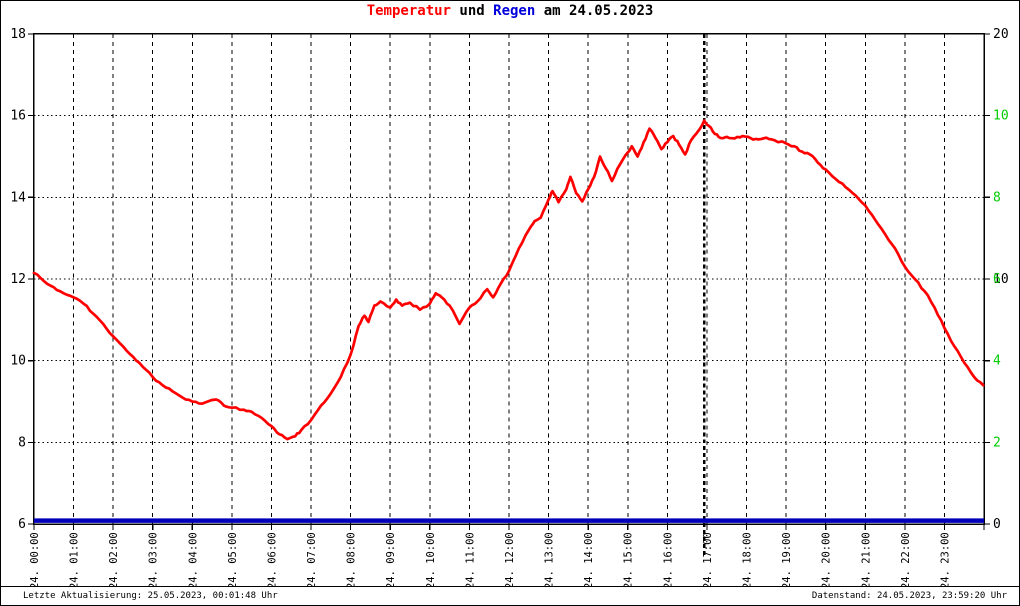 The height and width of the screenshot is (606, 1020). I want to click on x-axis-tick-label: 24. 12:00, so click(510, 559).